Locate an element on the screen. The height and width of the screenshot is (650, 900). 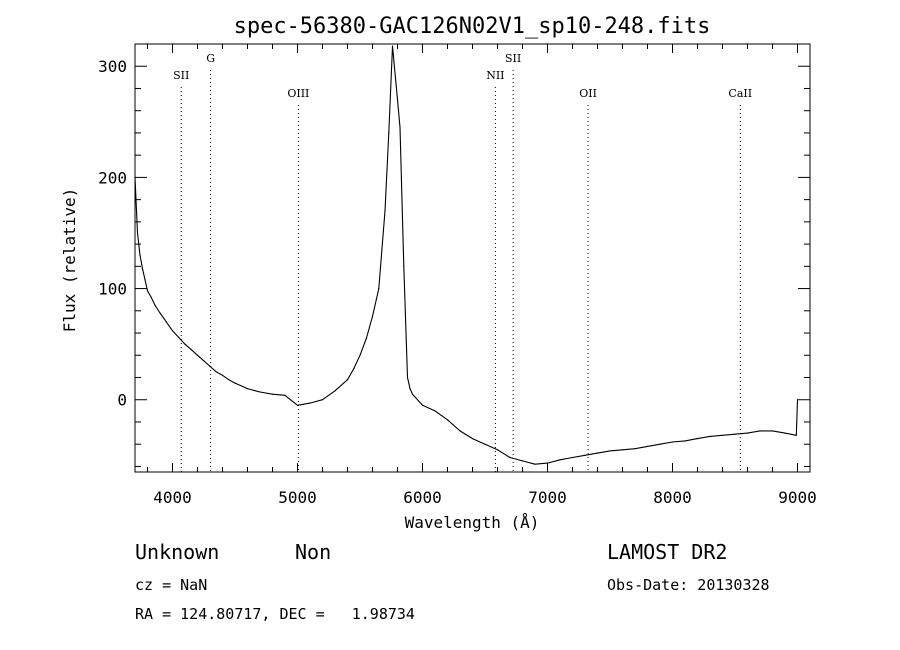
y-tick-label: 300 is located at coordinates (112, 66).